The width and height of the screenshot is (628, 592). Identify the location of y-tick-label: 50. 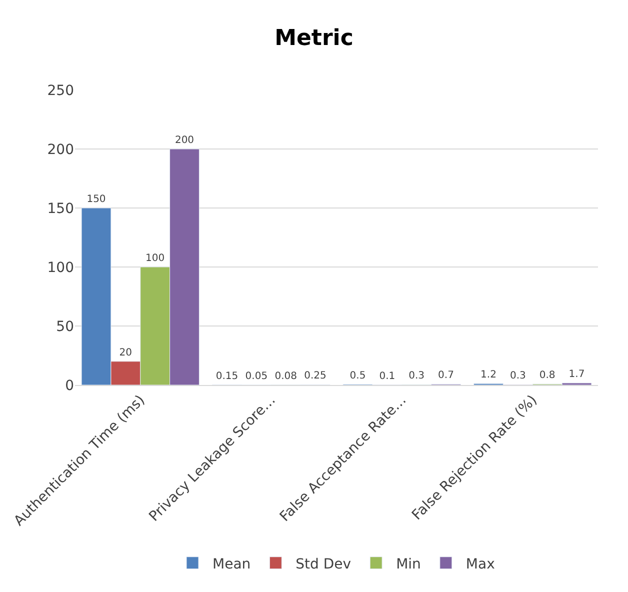
(65, 326).